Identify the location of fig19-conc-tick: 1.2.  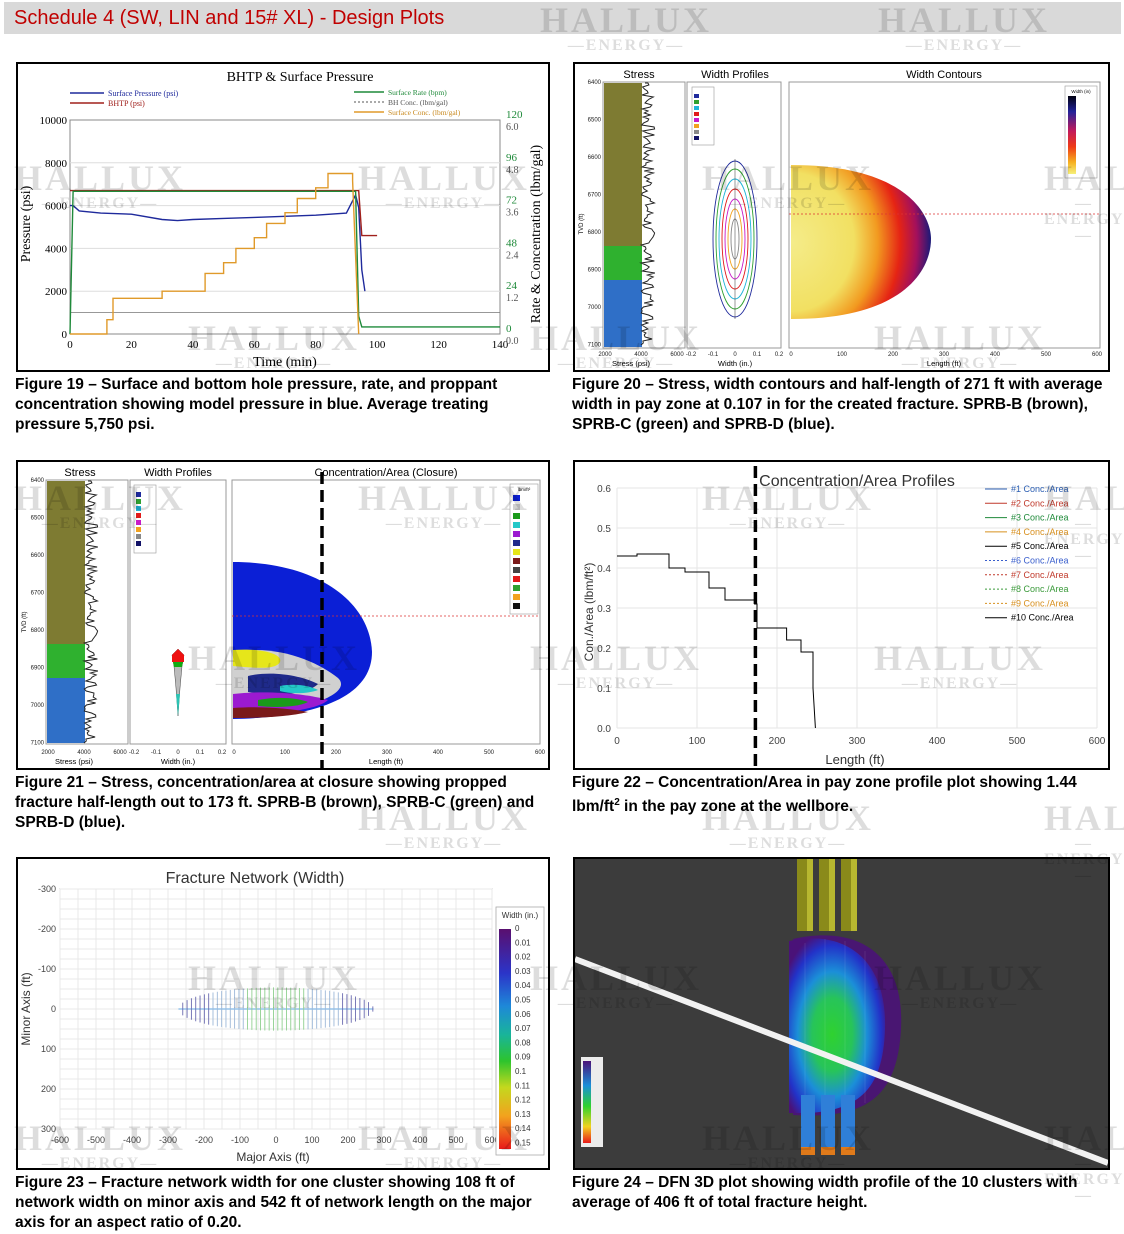
(512, 298).